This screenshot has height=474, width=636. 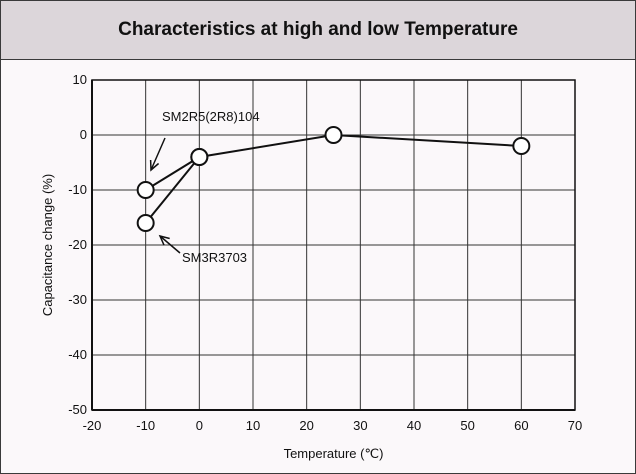 I want to click on x-tick-label: 0, so click(x=199, y=425).